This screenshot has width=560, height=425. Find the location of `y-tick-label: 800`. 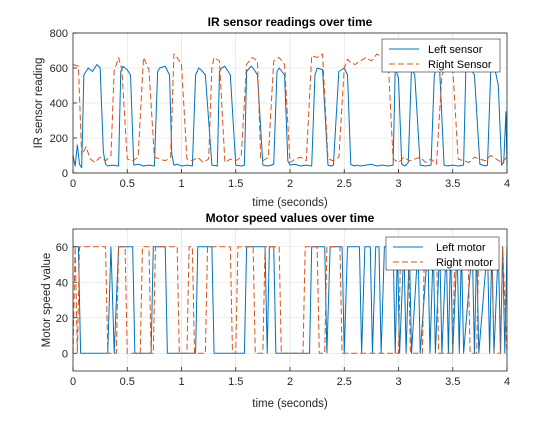

y-tick-label: 800 is located at coordinates (59, 34).